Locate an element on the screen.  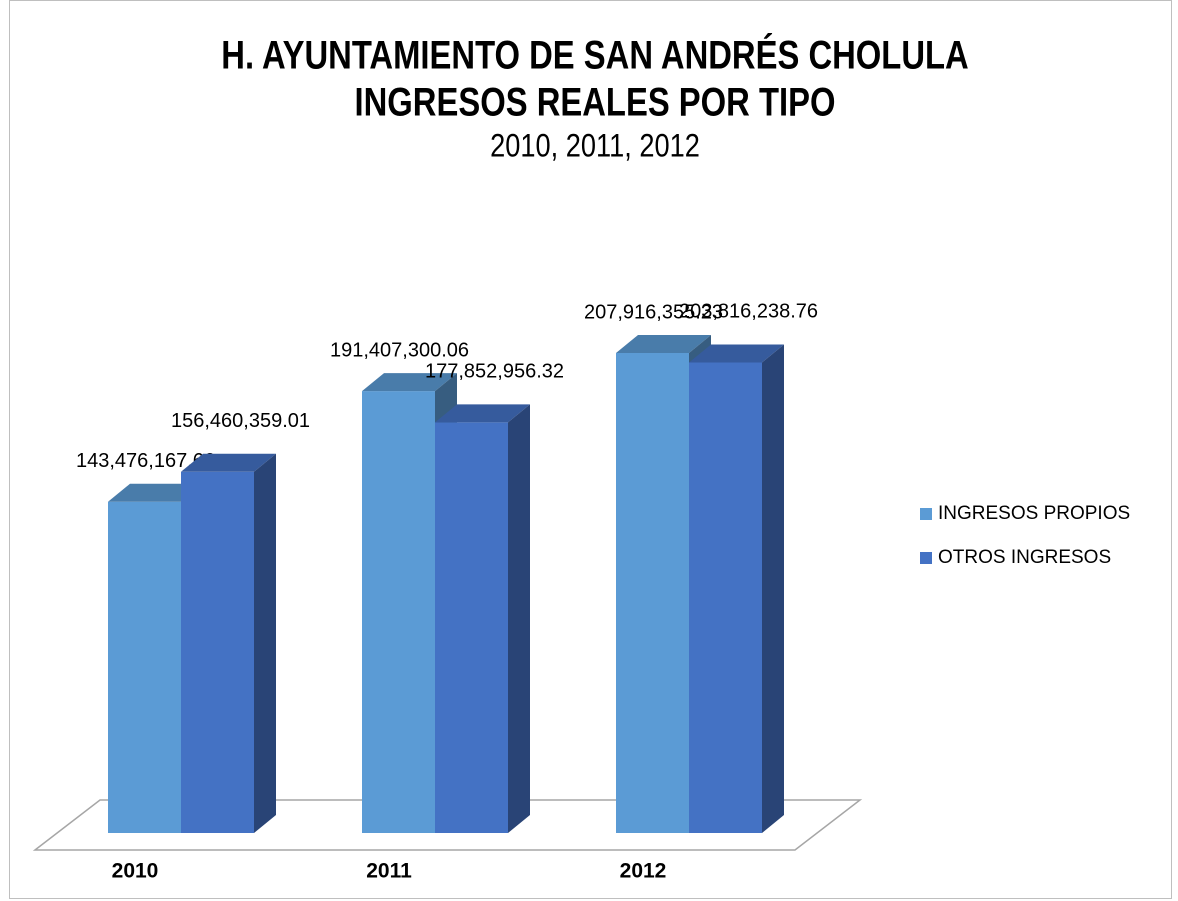
floor is located at coordinates (447, 825).